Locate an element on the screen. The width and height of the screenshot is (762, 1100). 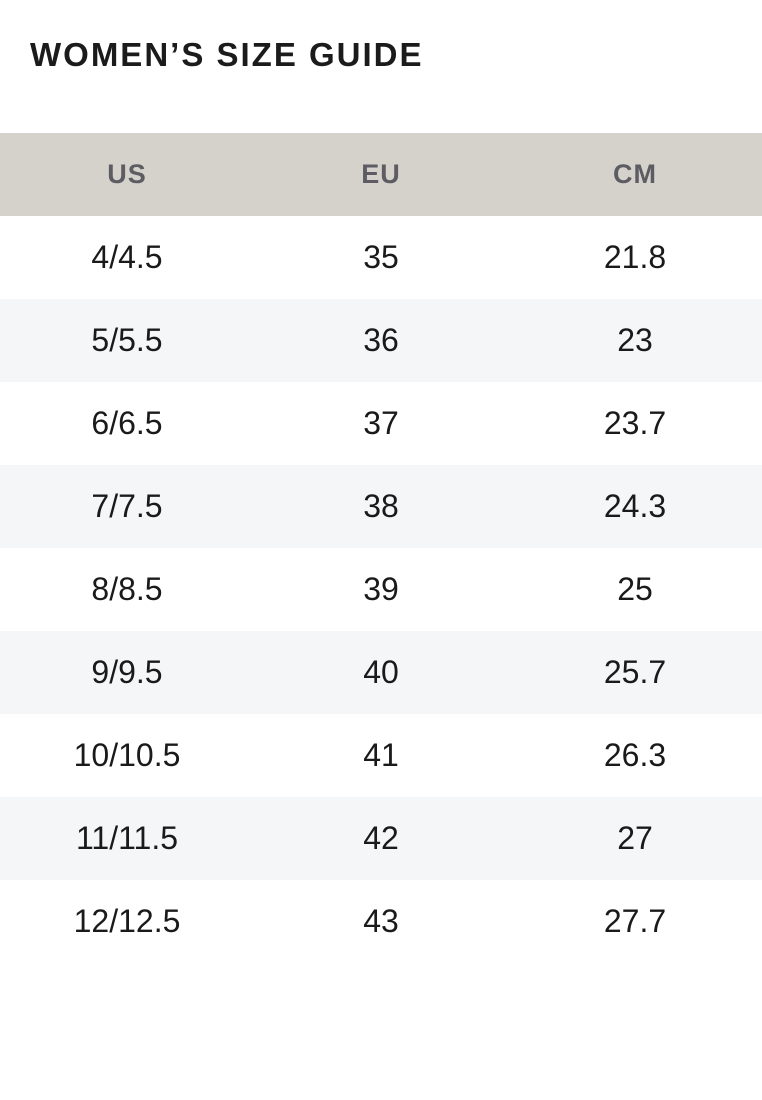
cell-eu: 36 is located at coordinates (381, 340).